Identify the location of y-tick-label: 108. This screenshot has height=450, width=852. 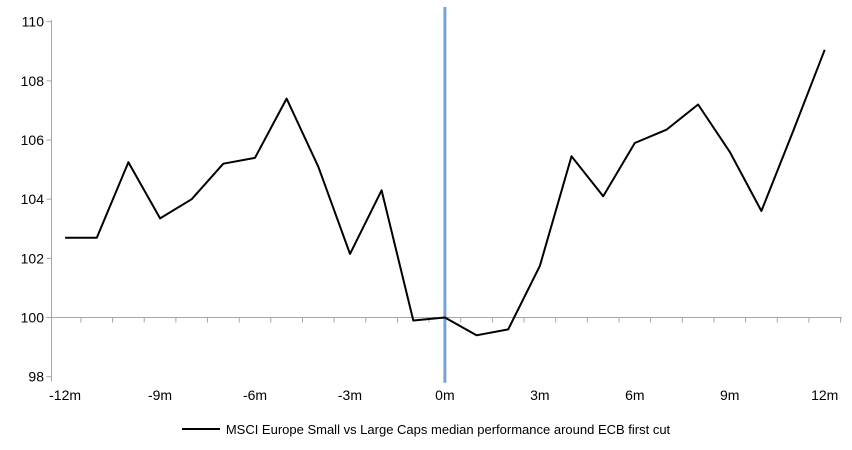
(33, 81).